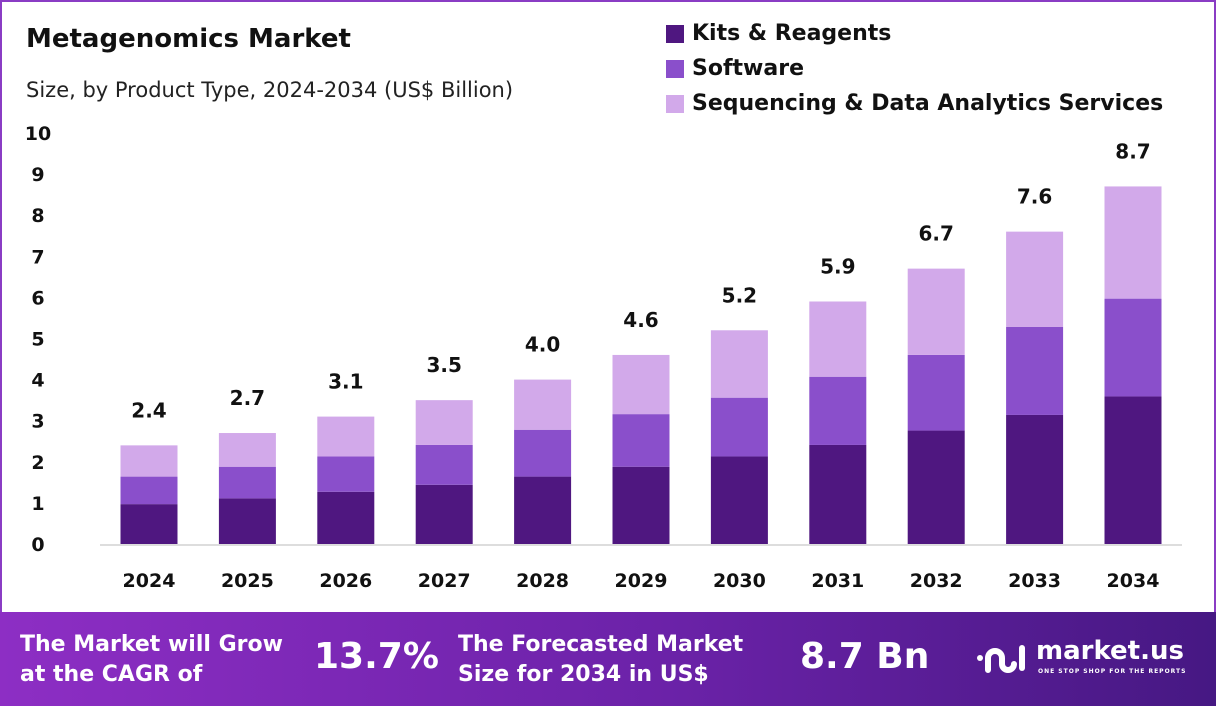 The width and height of the screenshot is (1216, 706). Describe the element at coordinates (601, 644) in the screenshot. I see `forecast-label-line1: The Forecasted Market` at that location.